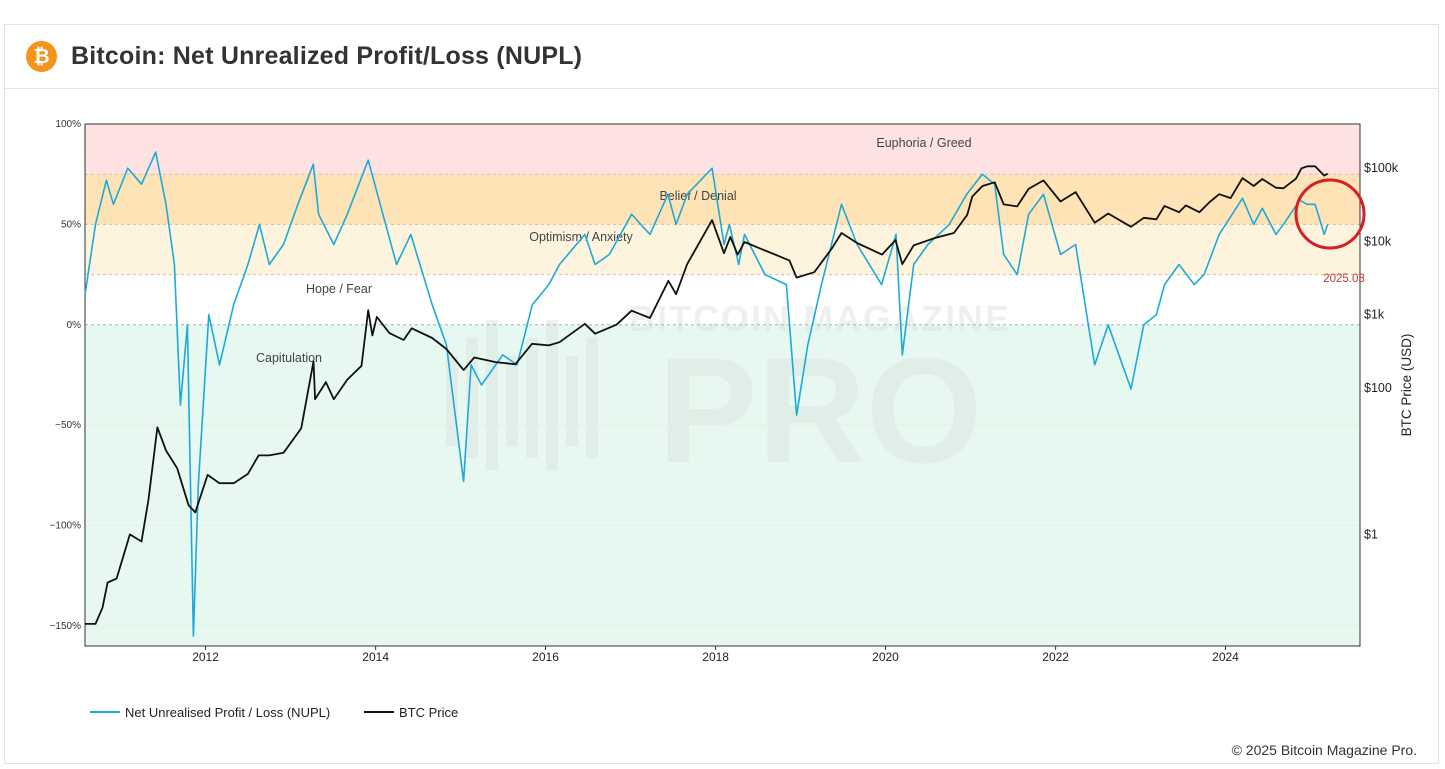  What do you see at coordinates (375, 657) in the screenshot?
I see `x-tick-label: 2014` at bounding box center [375, 657].